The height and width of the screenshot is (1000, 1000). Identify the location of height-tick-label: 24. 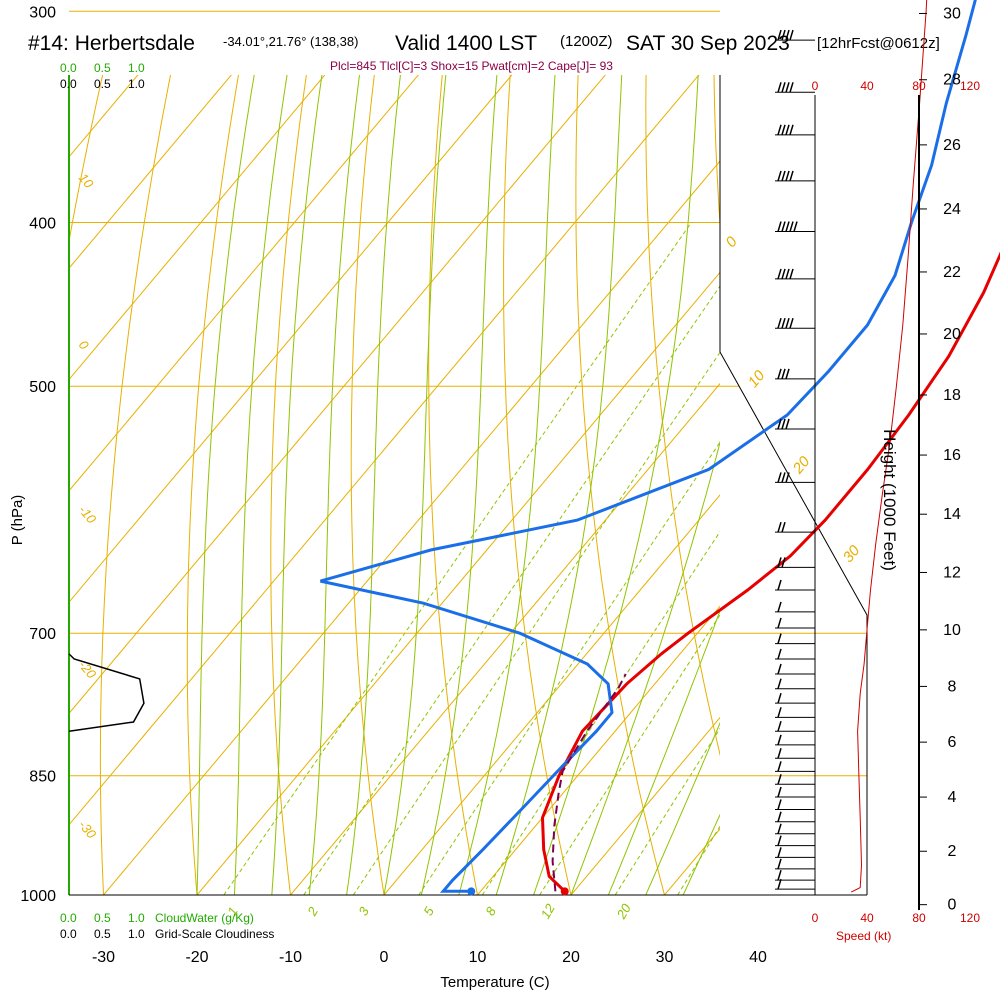
(952, 209).